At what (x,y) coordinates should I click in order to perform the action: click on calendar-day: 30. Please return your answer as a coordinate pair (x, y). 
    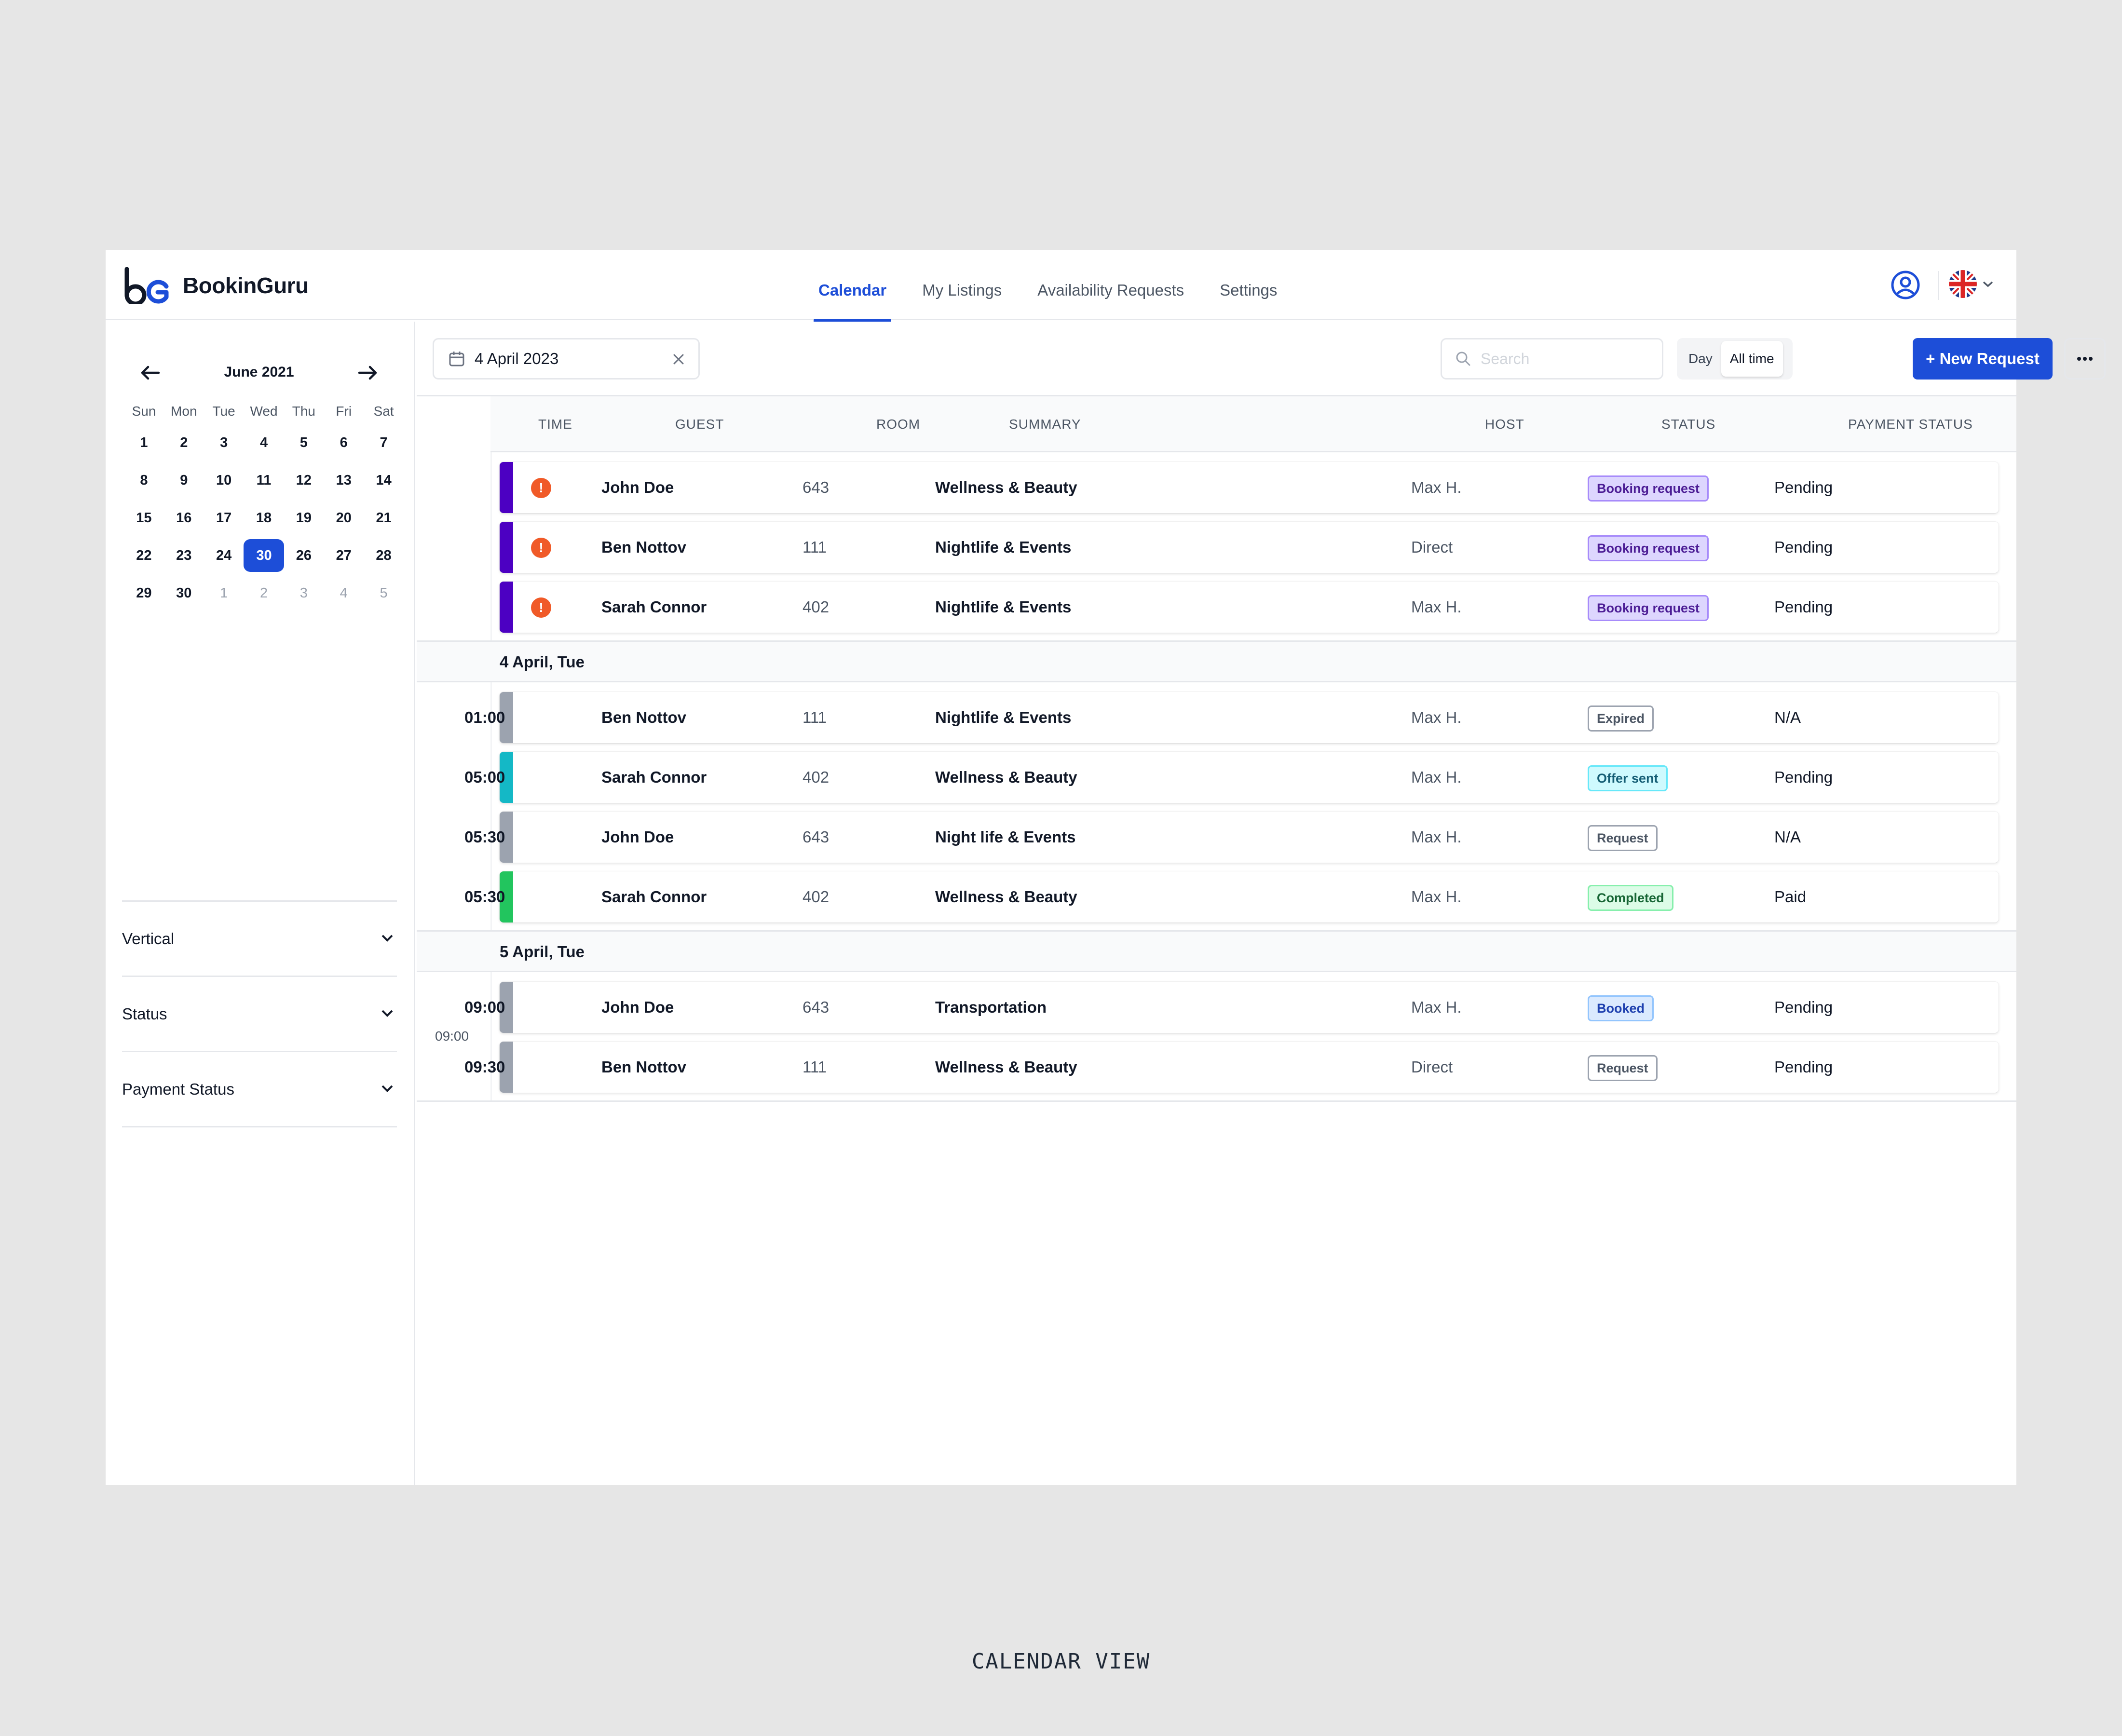
    Looking at the image, I should click on (184, 593).